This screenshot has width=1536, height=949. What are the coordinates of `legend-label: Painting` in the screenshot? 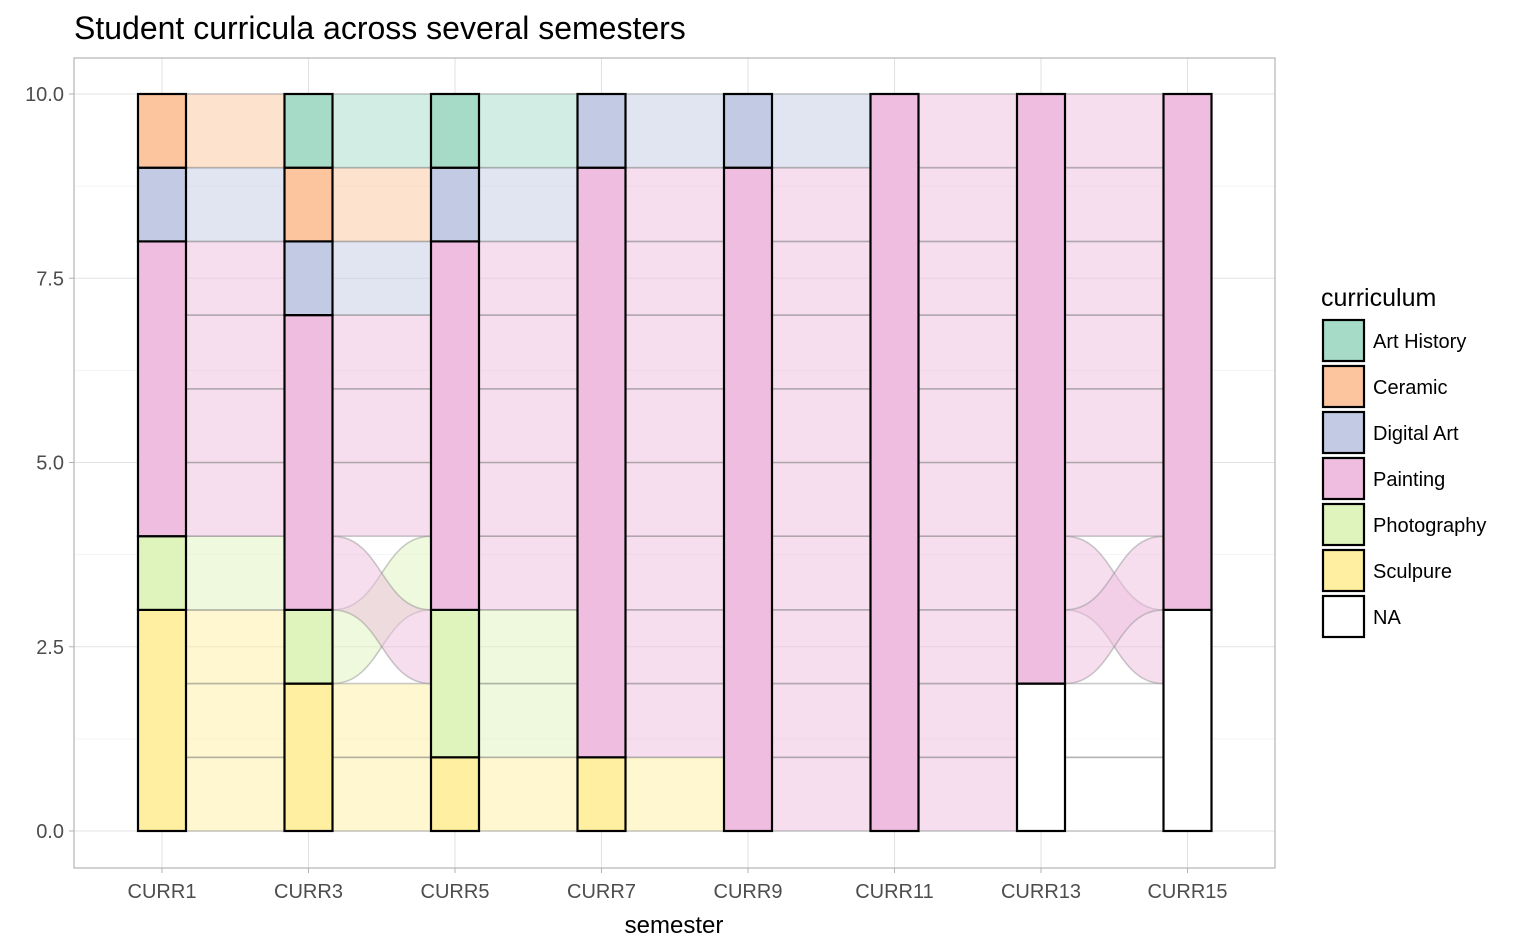 It's located at (1409, 480).